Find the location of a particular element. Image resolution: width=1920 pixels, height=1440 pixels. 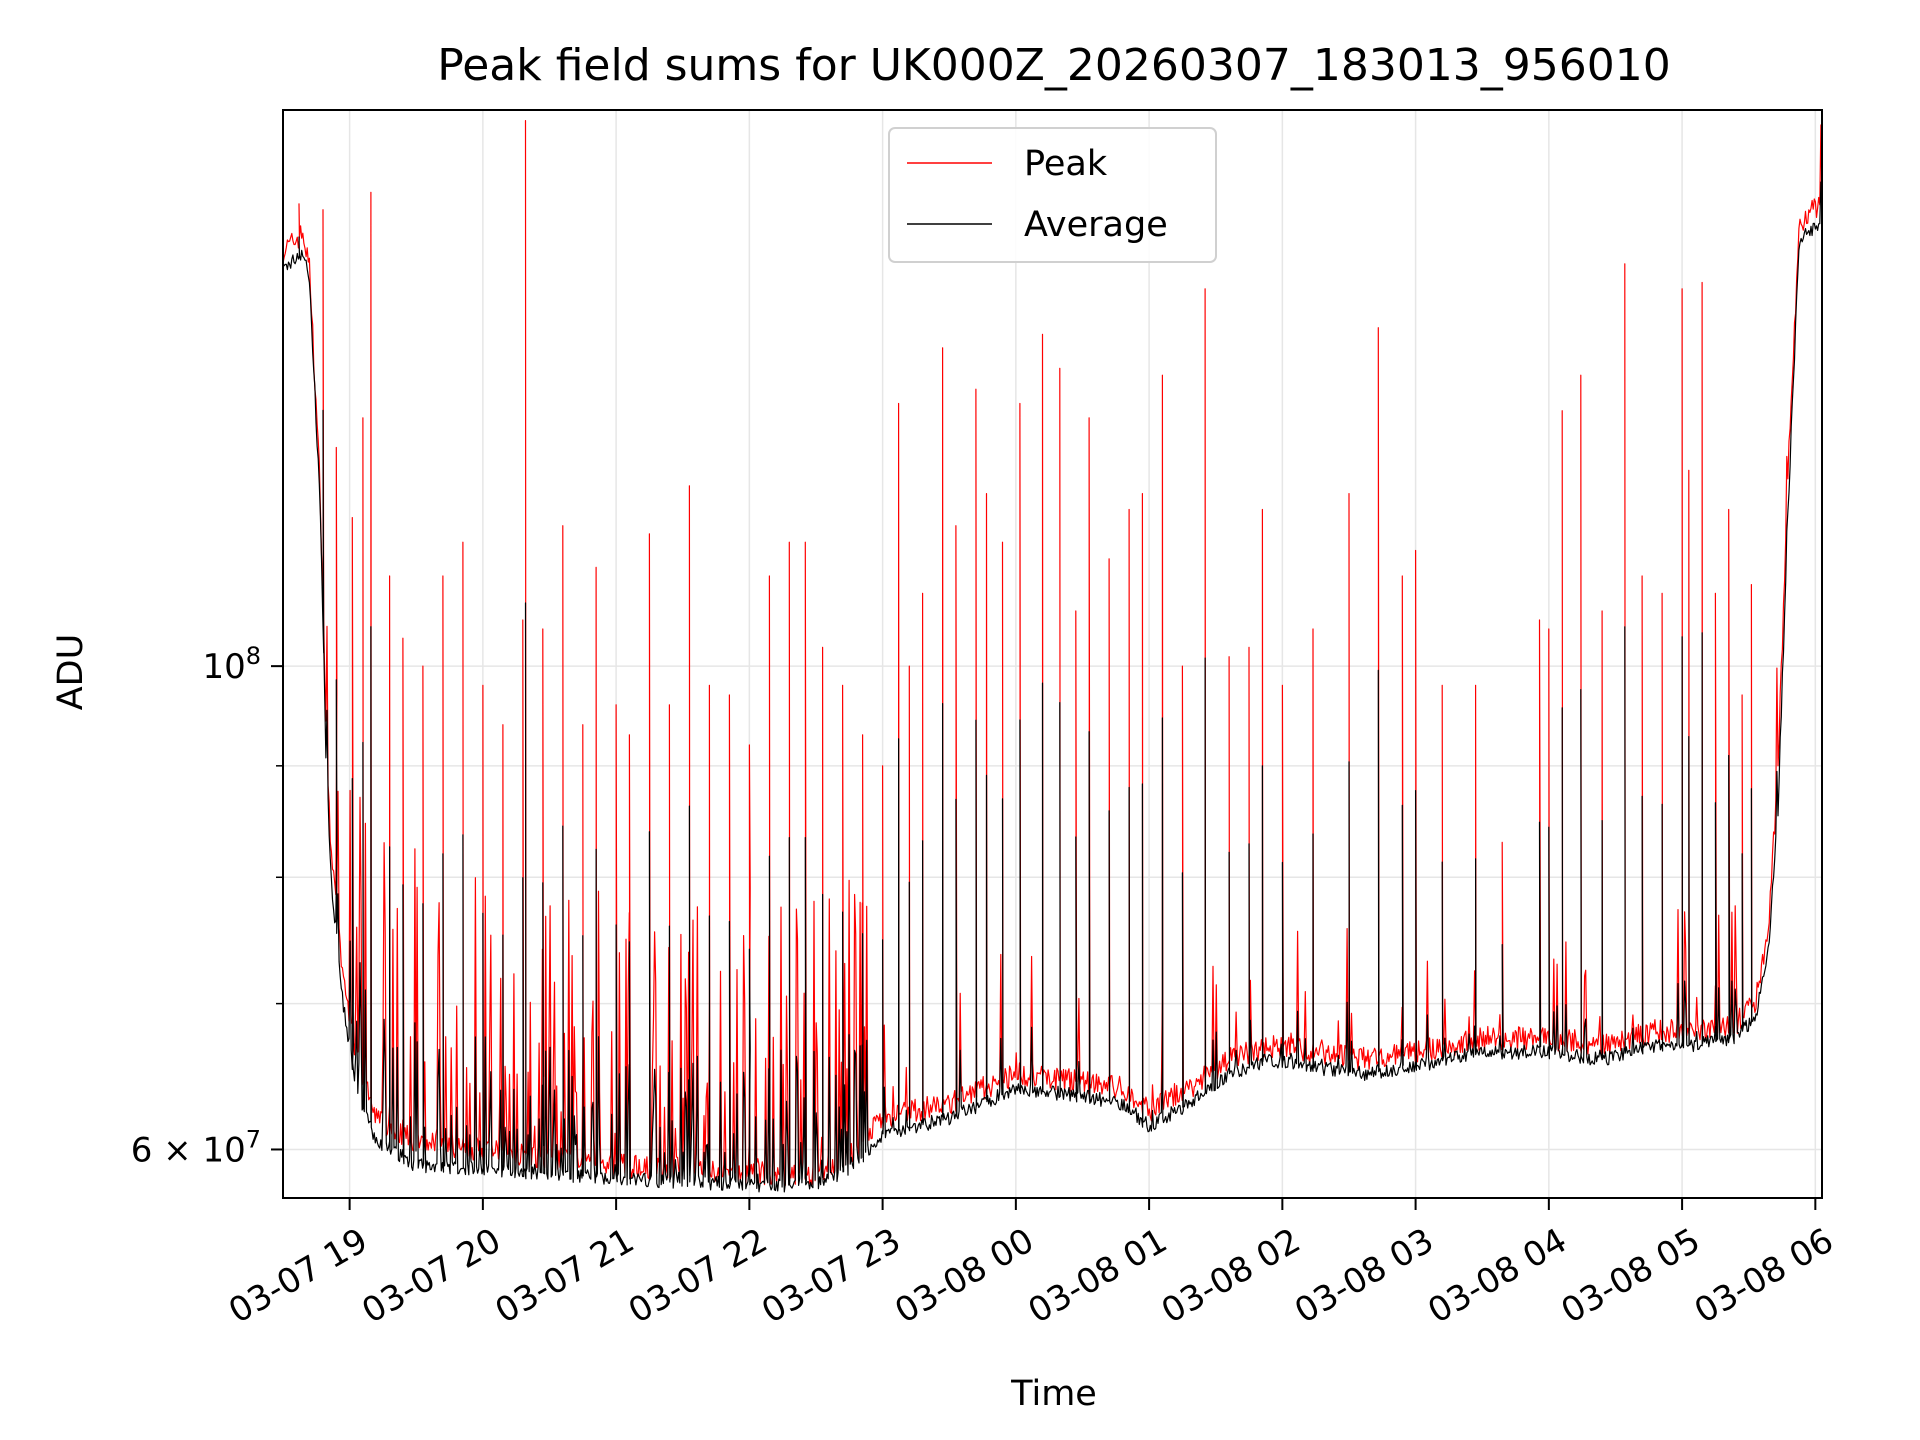

y-axis-label: ADU is located at coordinates (71, 672).